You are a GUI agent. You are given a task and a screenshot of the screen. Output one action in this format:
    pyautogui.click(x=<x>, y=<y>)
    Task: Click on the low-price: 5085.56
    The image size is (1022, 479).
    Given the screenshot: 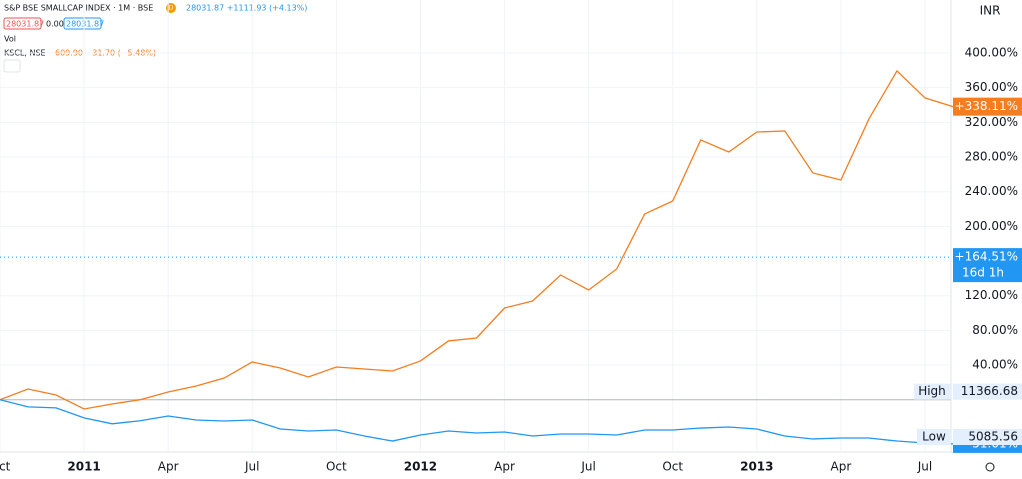 What is the action you would take?
    pyautogui.click(x=993, y=437)
    